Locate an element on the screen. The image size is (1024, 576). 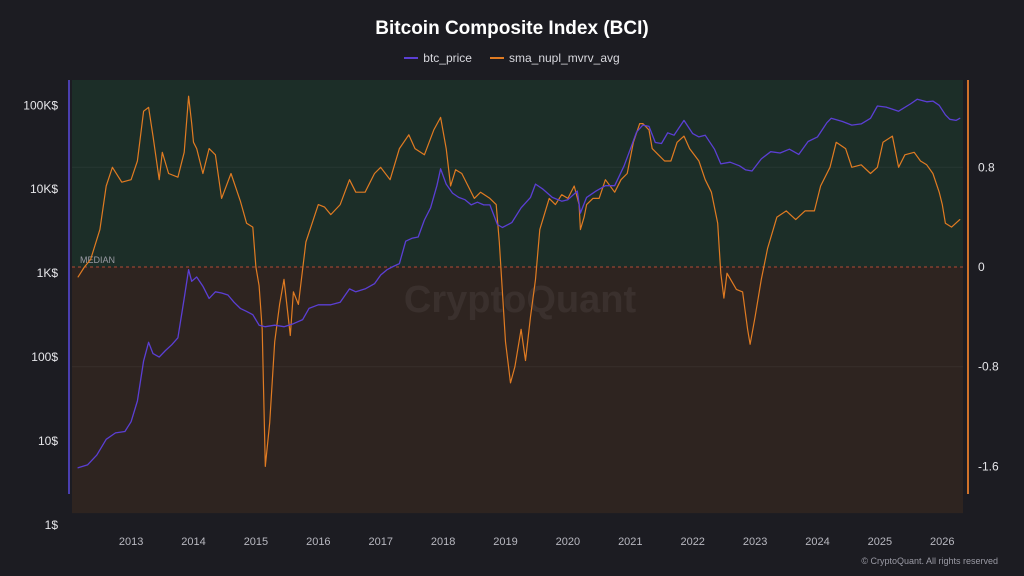
right-axis-ticks: 0.8 0 -0.8 -1.6 is located at coordinates (988, 316).